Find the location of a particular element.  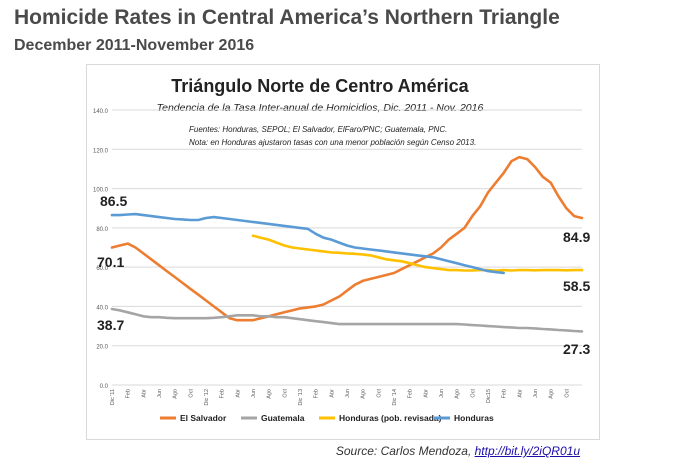

annotation-el-salvador-start: 70.1 is located at coordinates (110, 262).